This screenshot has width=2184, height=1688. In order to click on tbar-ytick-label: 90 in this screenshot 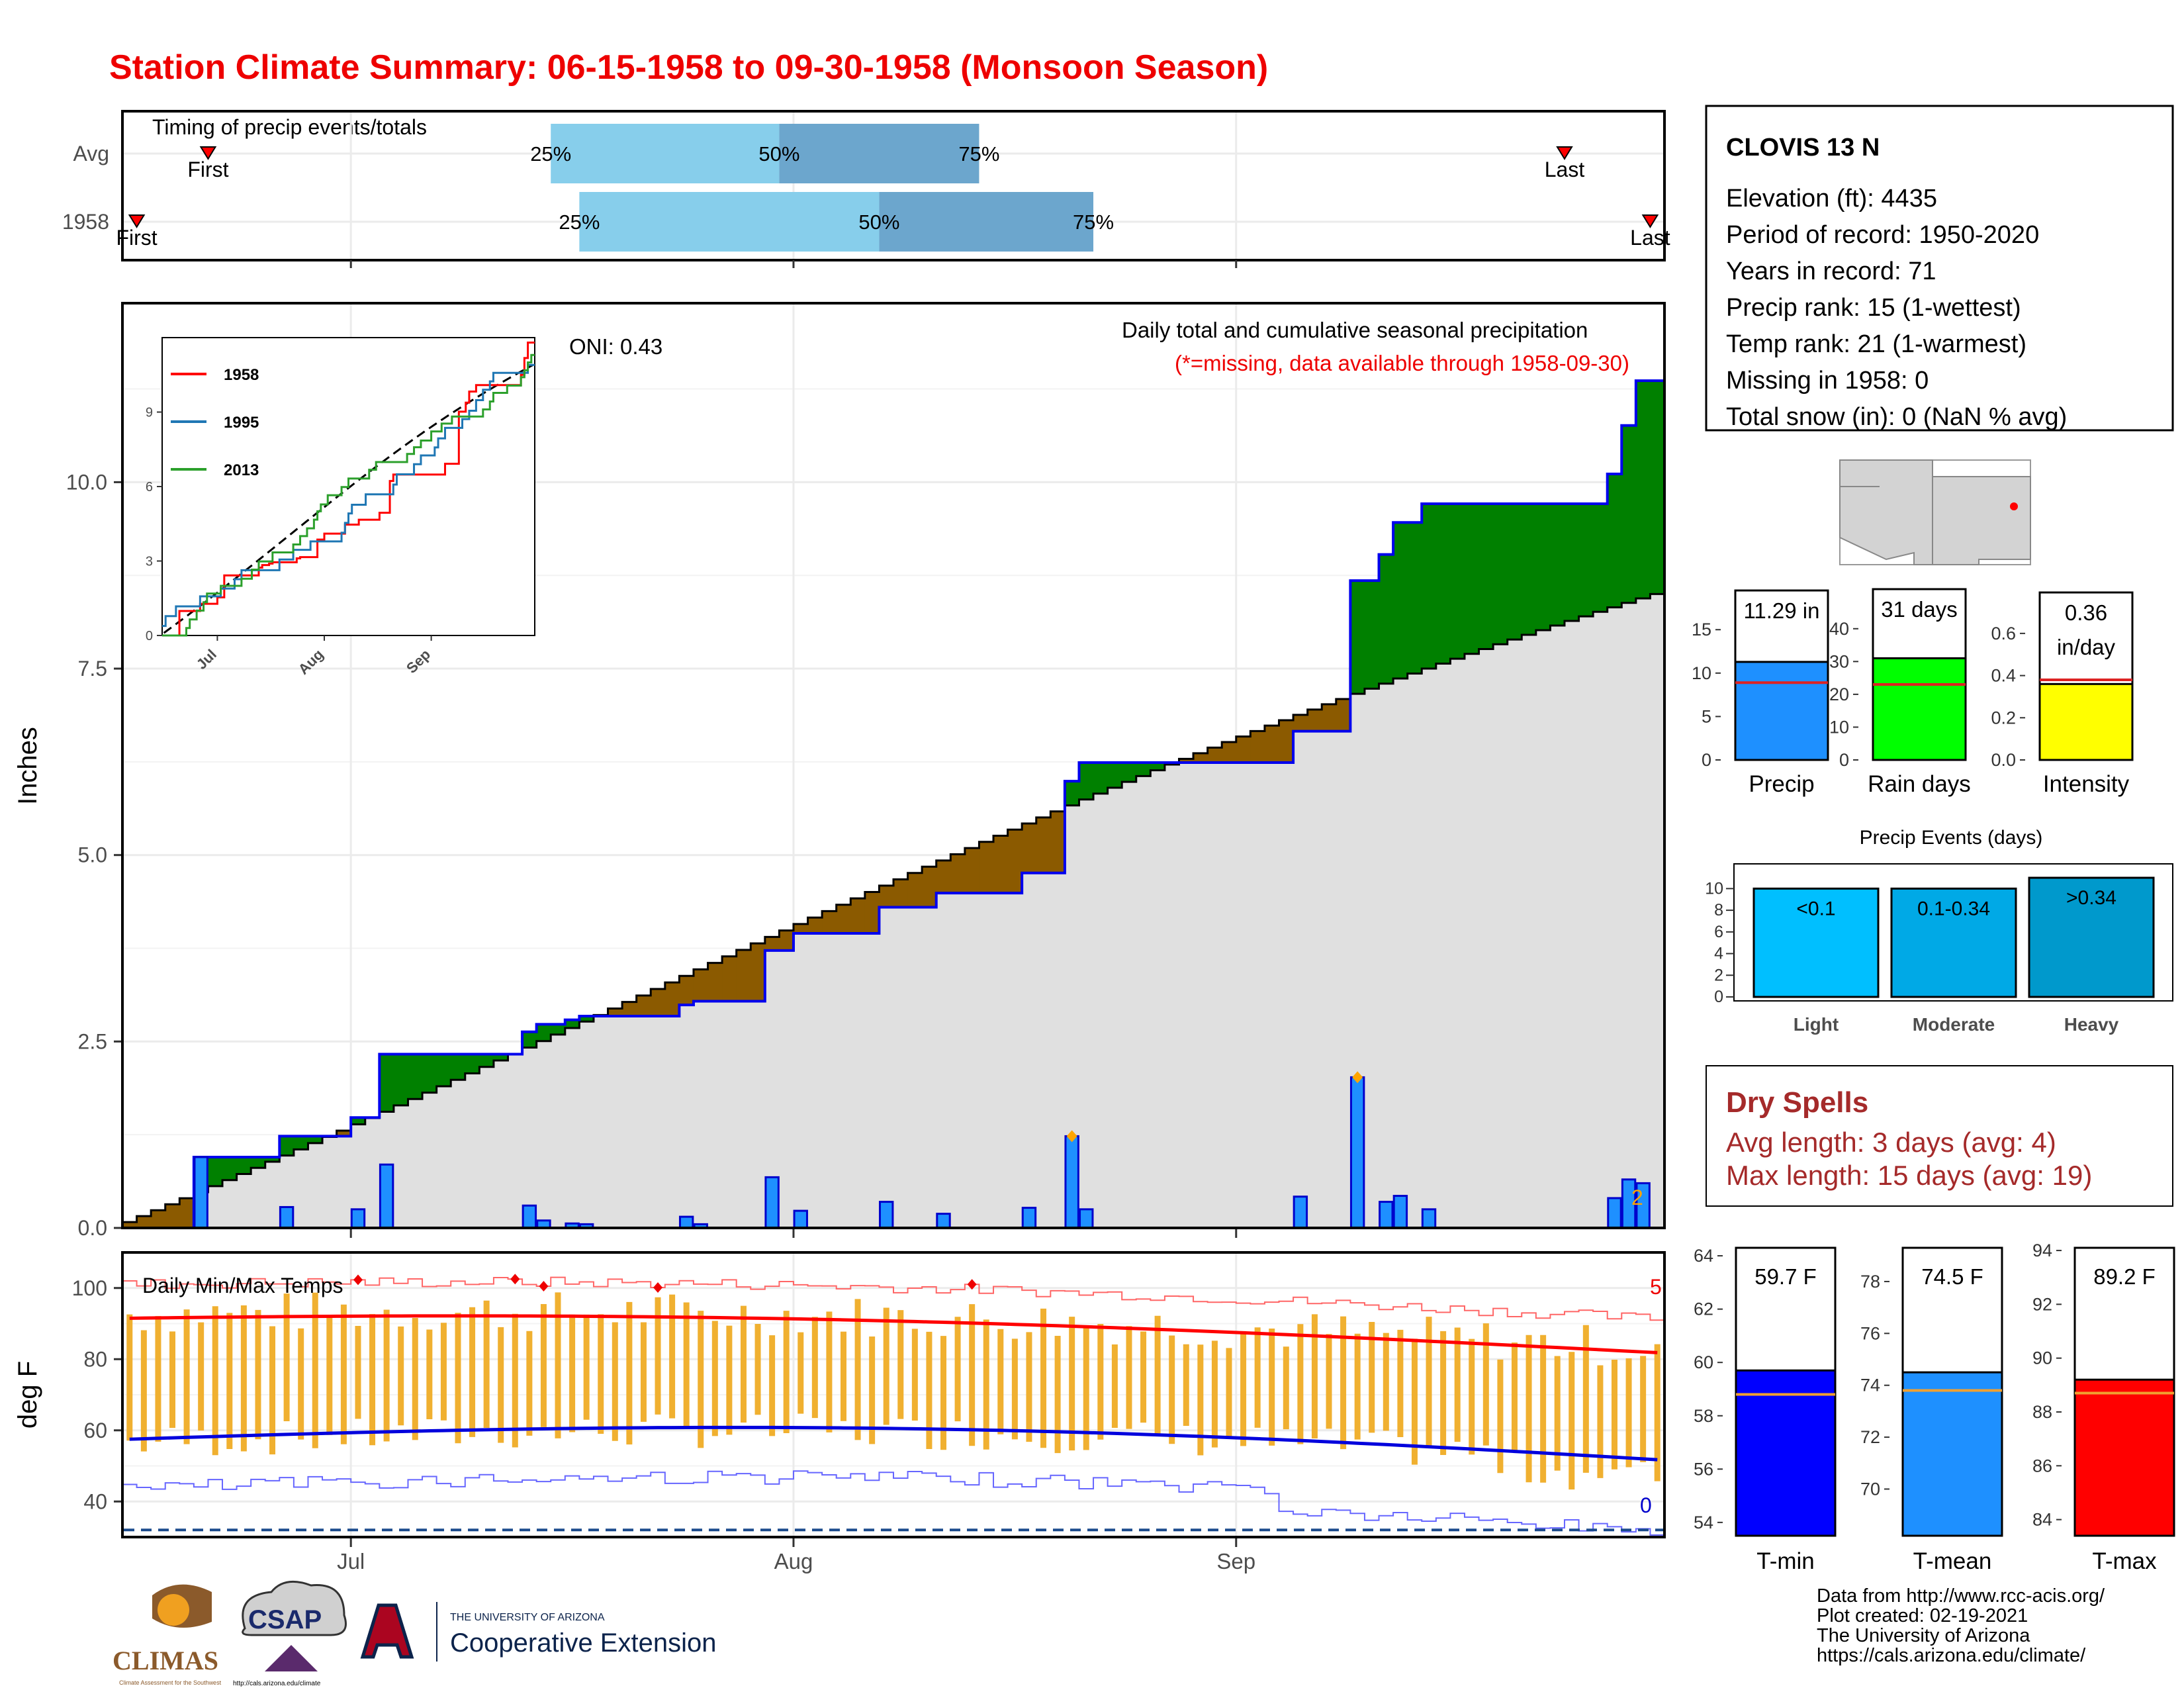, I will do `click(2042, 1358)`.